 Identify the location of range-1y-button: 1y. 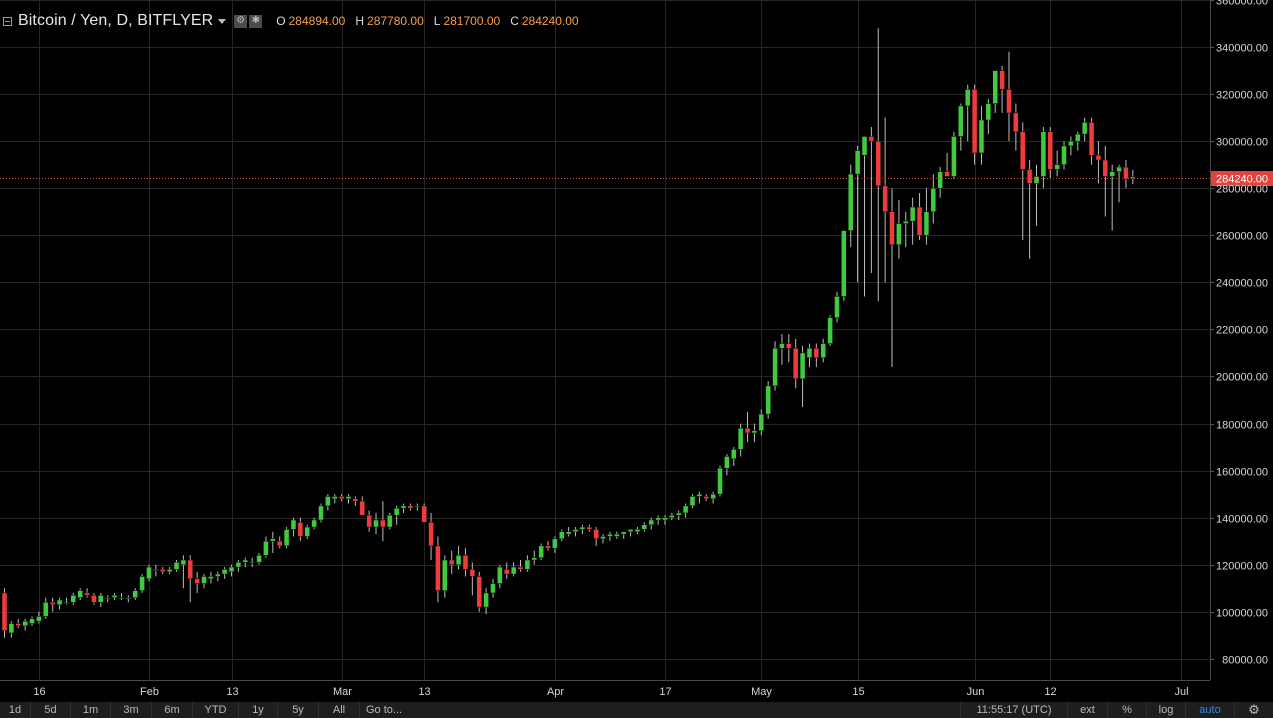
(258, 710).